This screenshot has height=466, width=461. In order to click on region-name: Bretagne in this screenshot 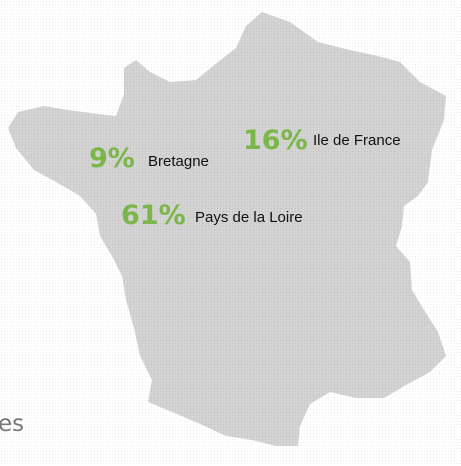, I will do `click(178, 161)`.